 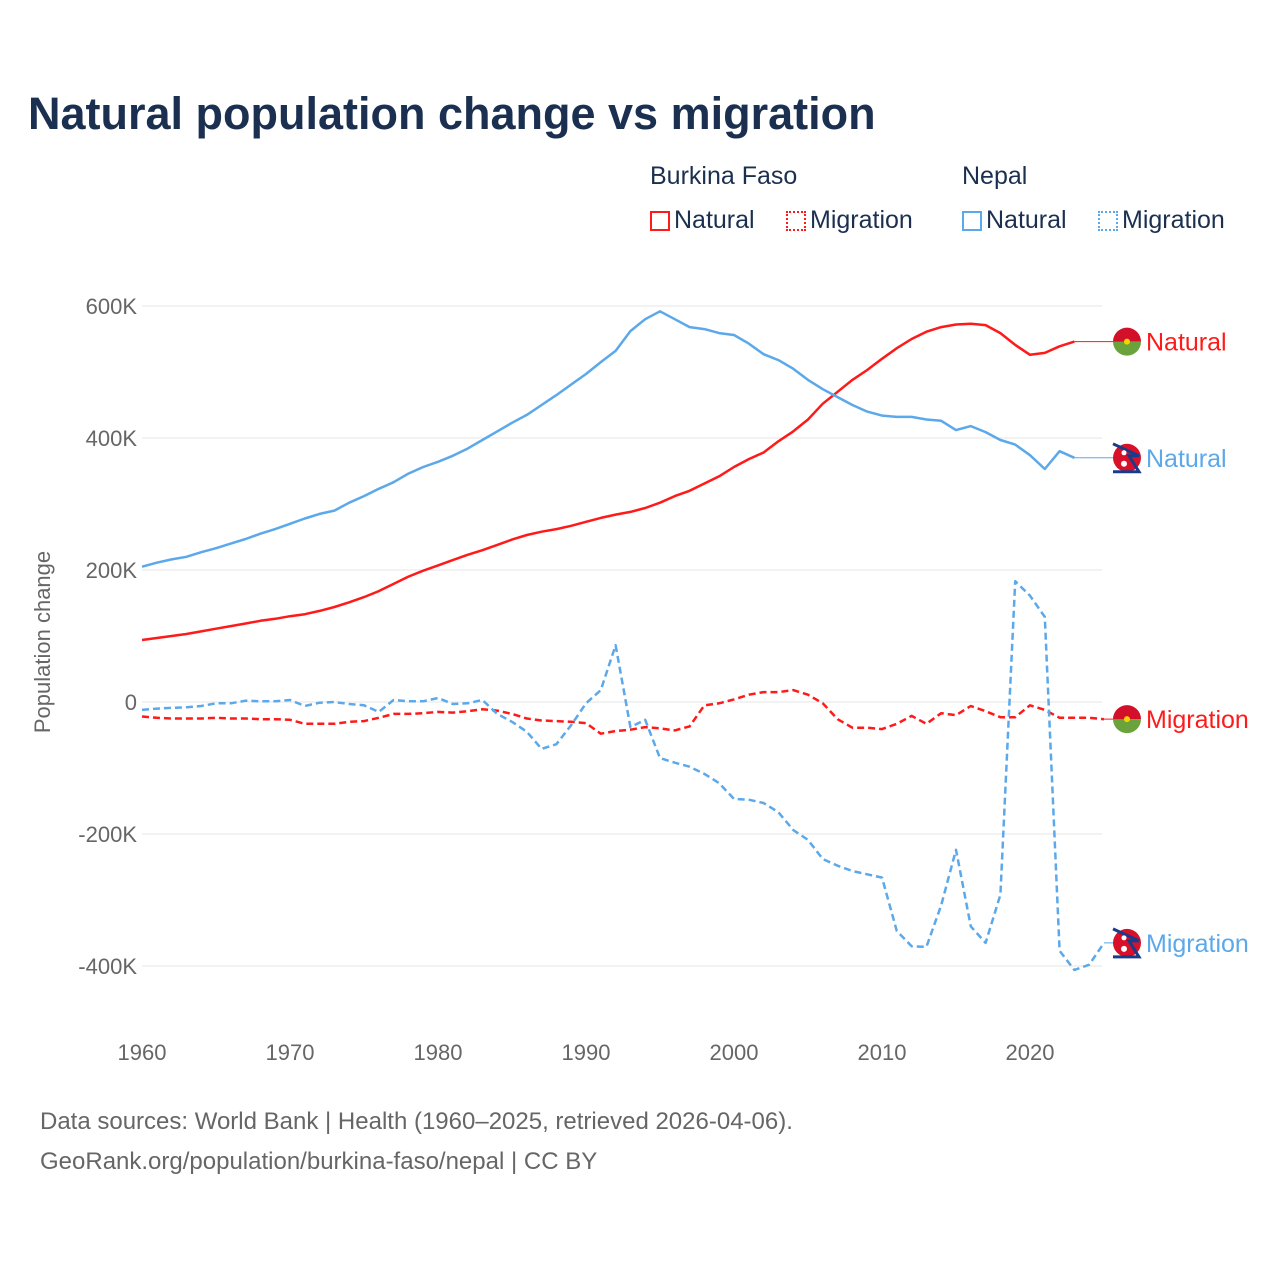 I want to click on x-tick-label: 2000, so click(x=734, y=1052).